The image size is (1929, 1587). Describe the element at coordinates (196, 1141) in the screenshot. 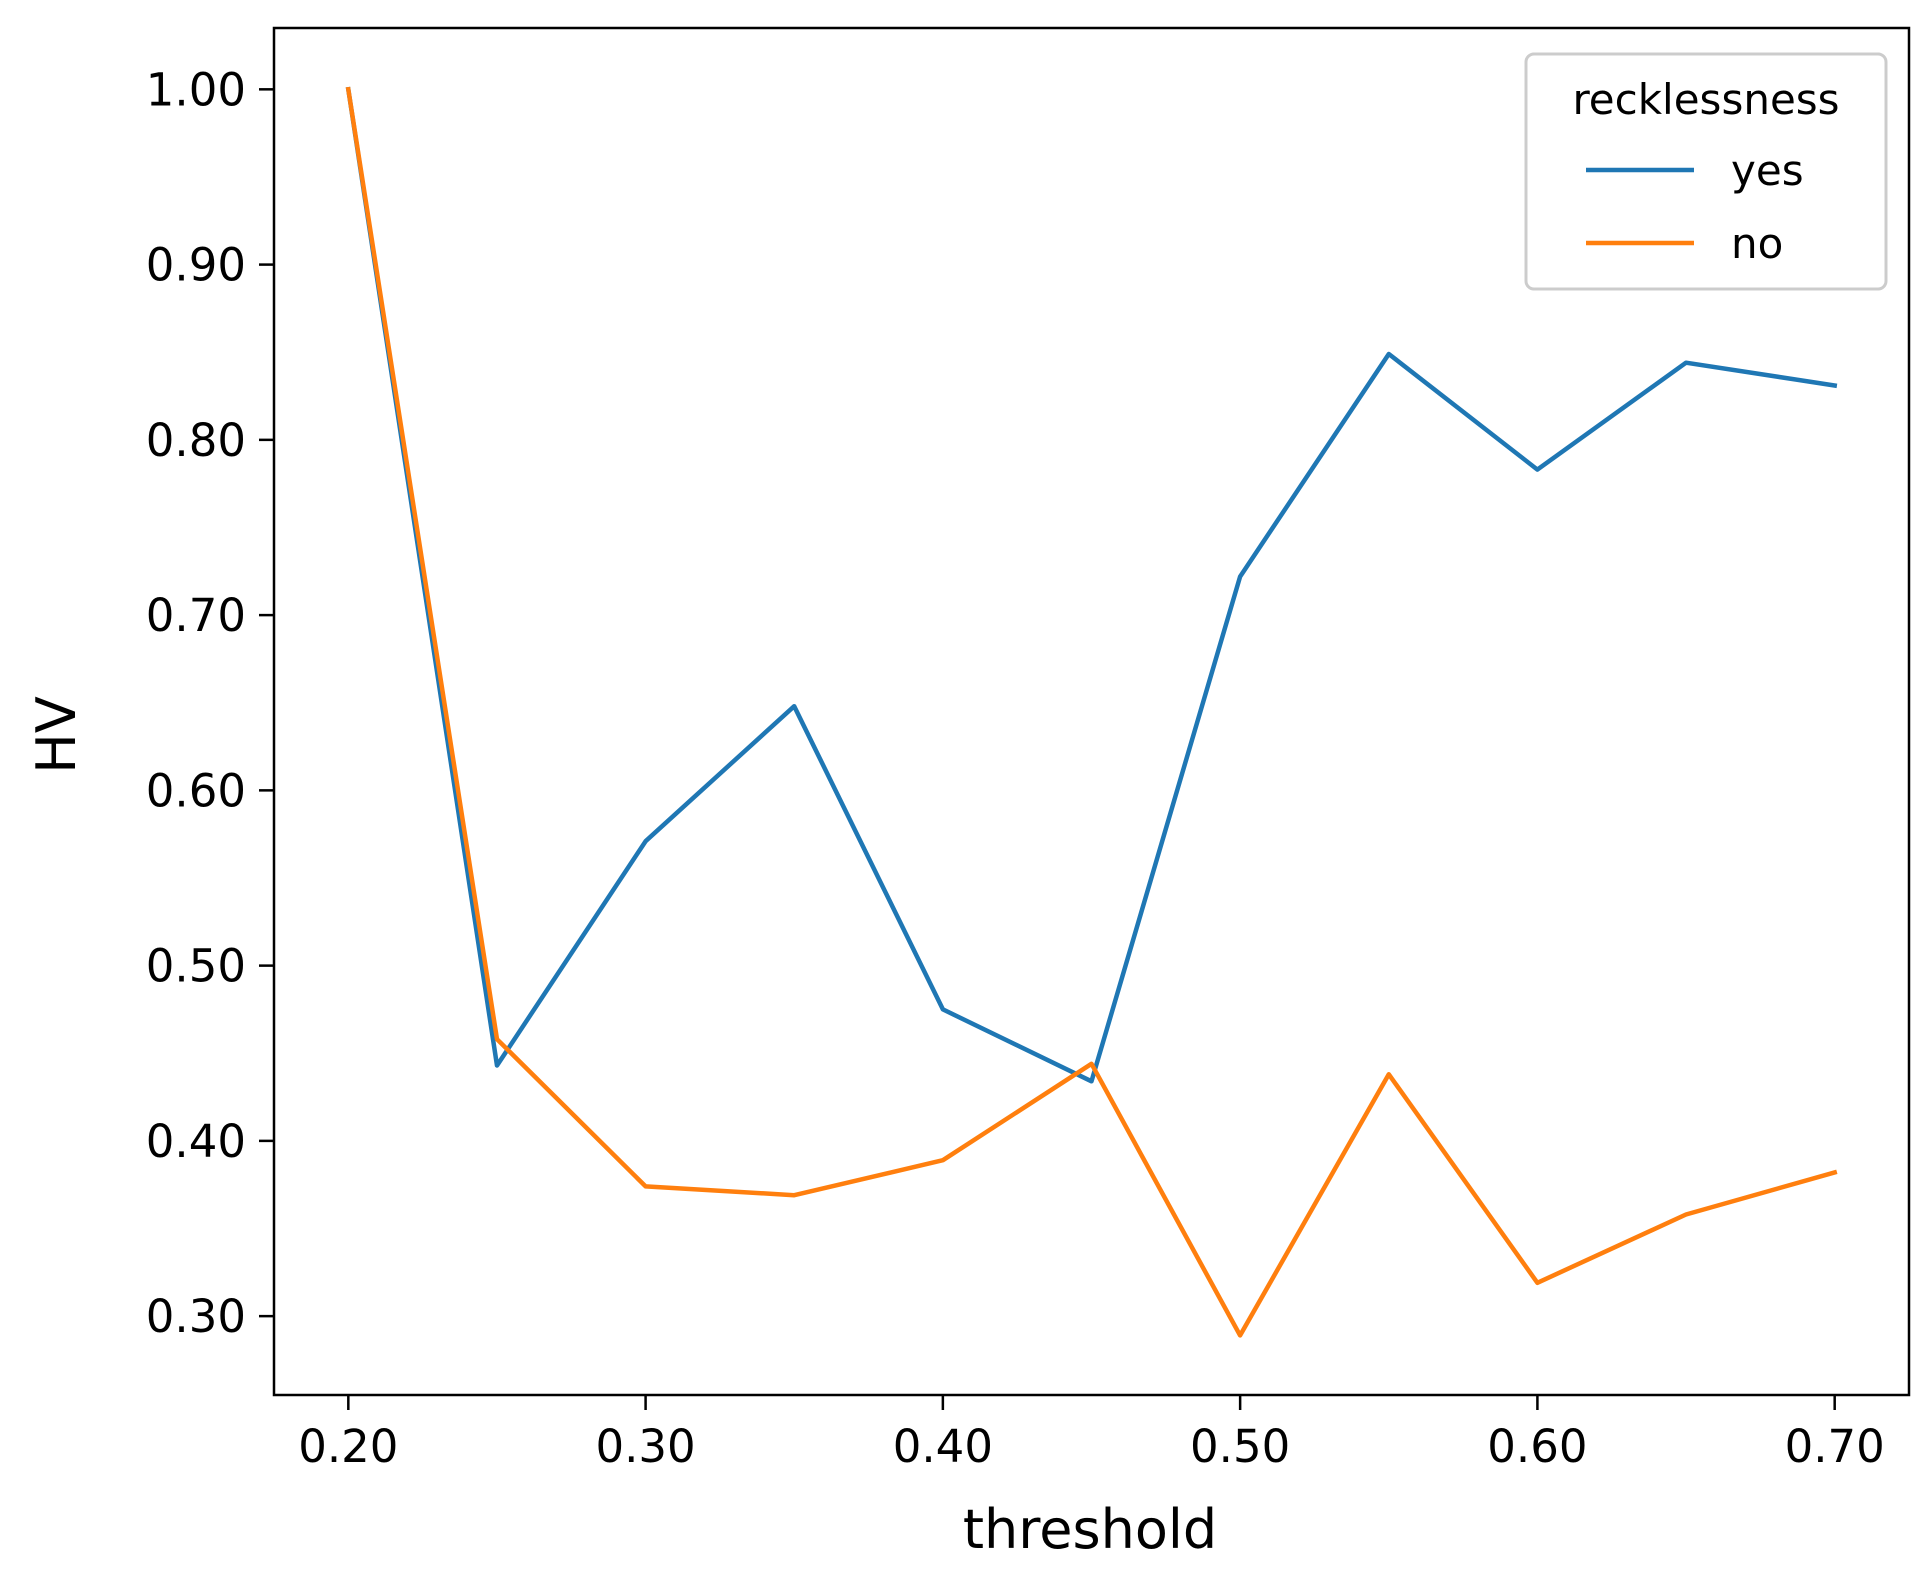

I see `y-tick-label: 0.40` at that location.